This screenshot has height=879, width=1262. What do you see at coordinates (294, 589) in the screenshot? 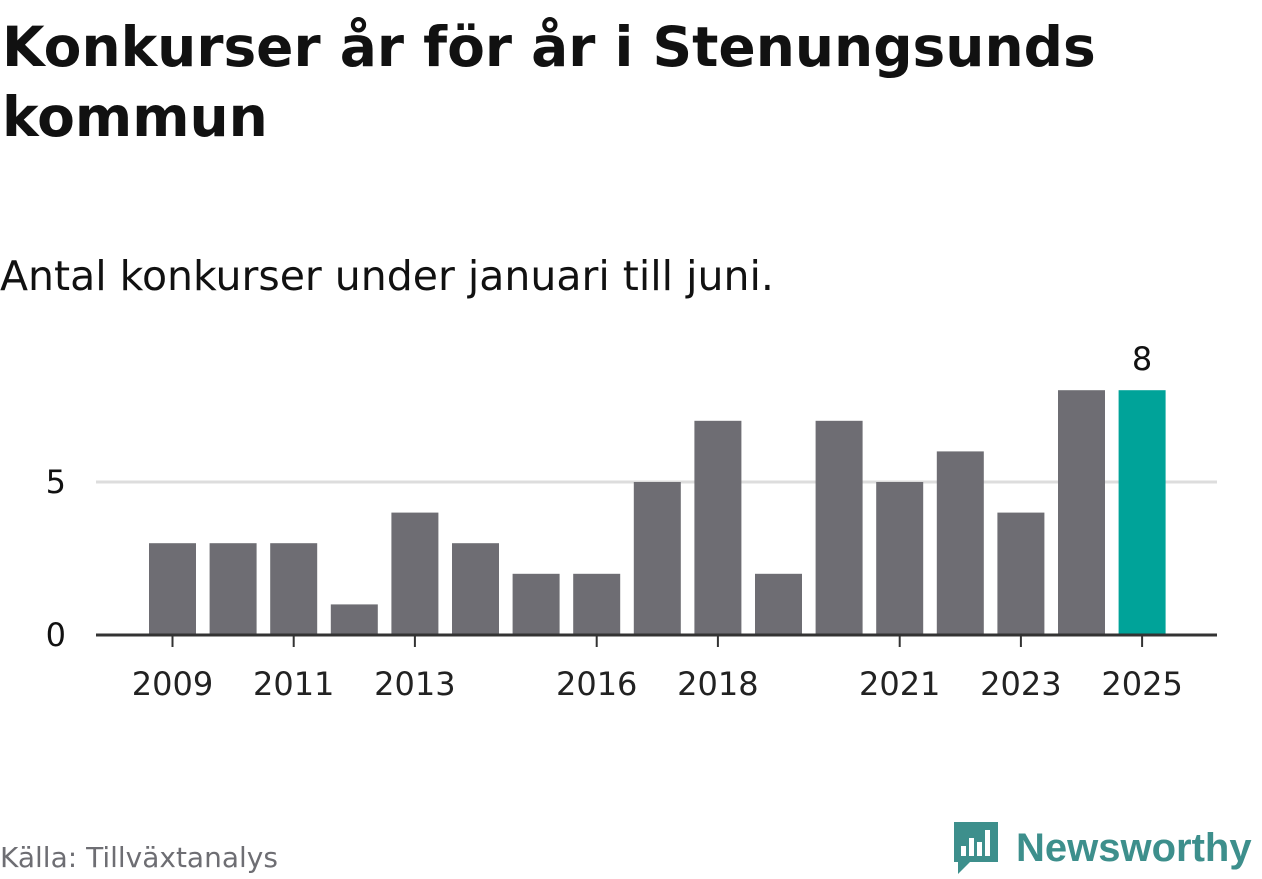
I see `bar-2011` at bounding box center [294, 589].